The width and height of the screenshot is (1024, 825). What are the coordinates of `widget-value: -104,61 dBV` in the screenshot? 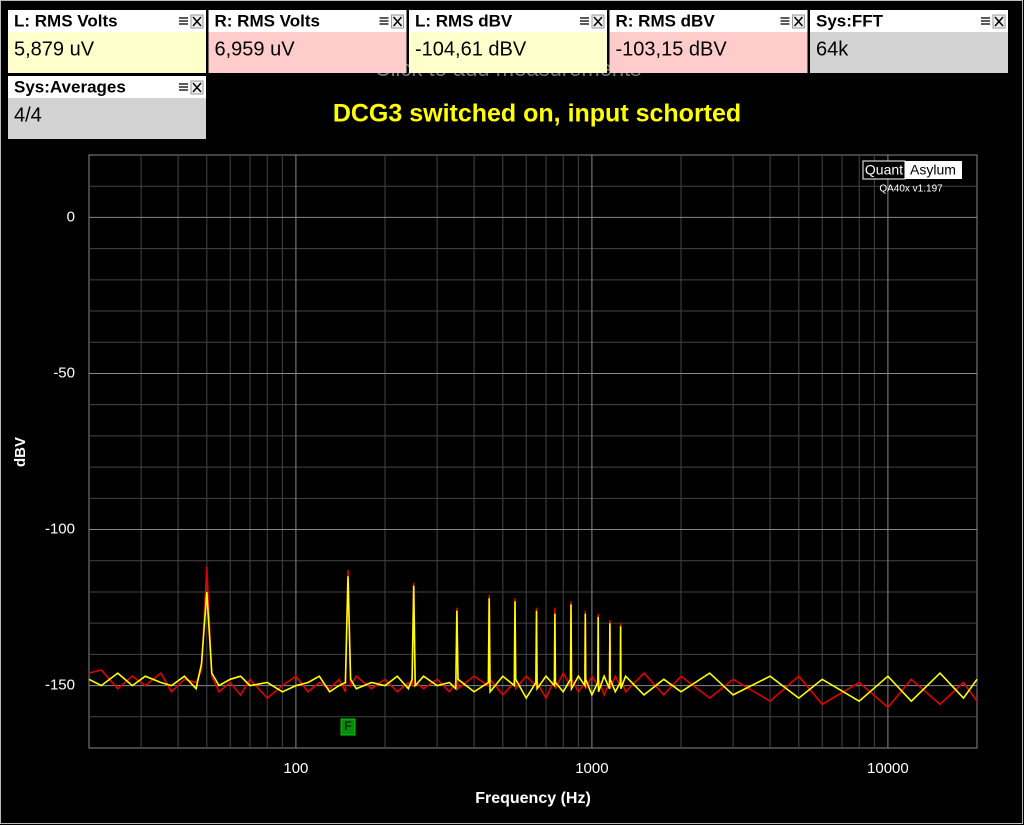 It's located at (471, 49).